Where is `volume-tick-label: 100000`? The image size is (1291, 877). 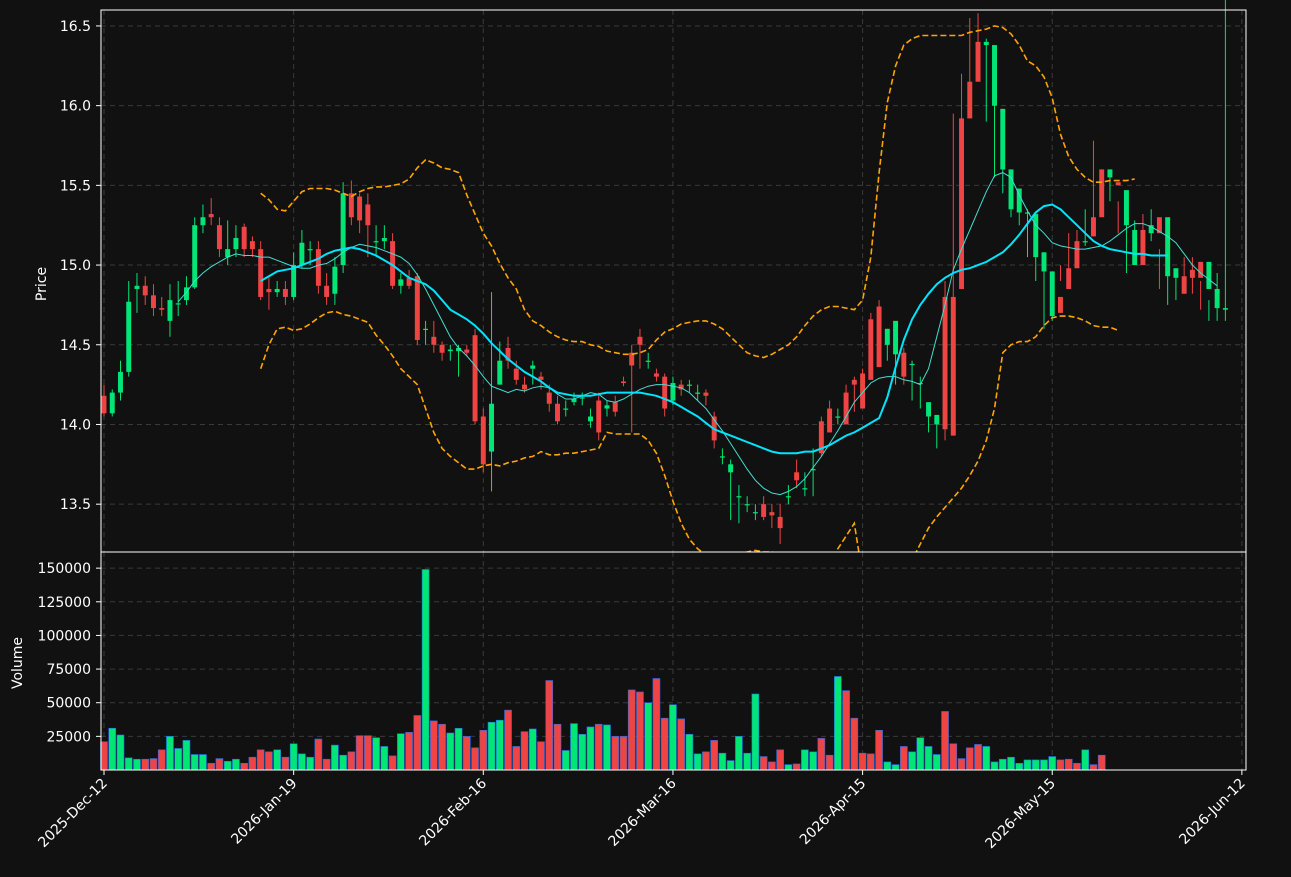 volume-tick-label: 100000 is located at coordinates (64, 636).